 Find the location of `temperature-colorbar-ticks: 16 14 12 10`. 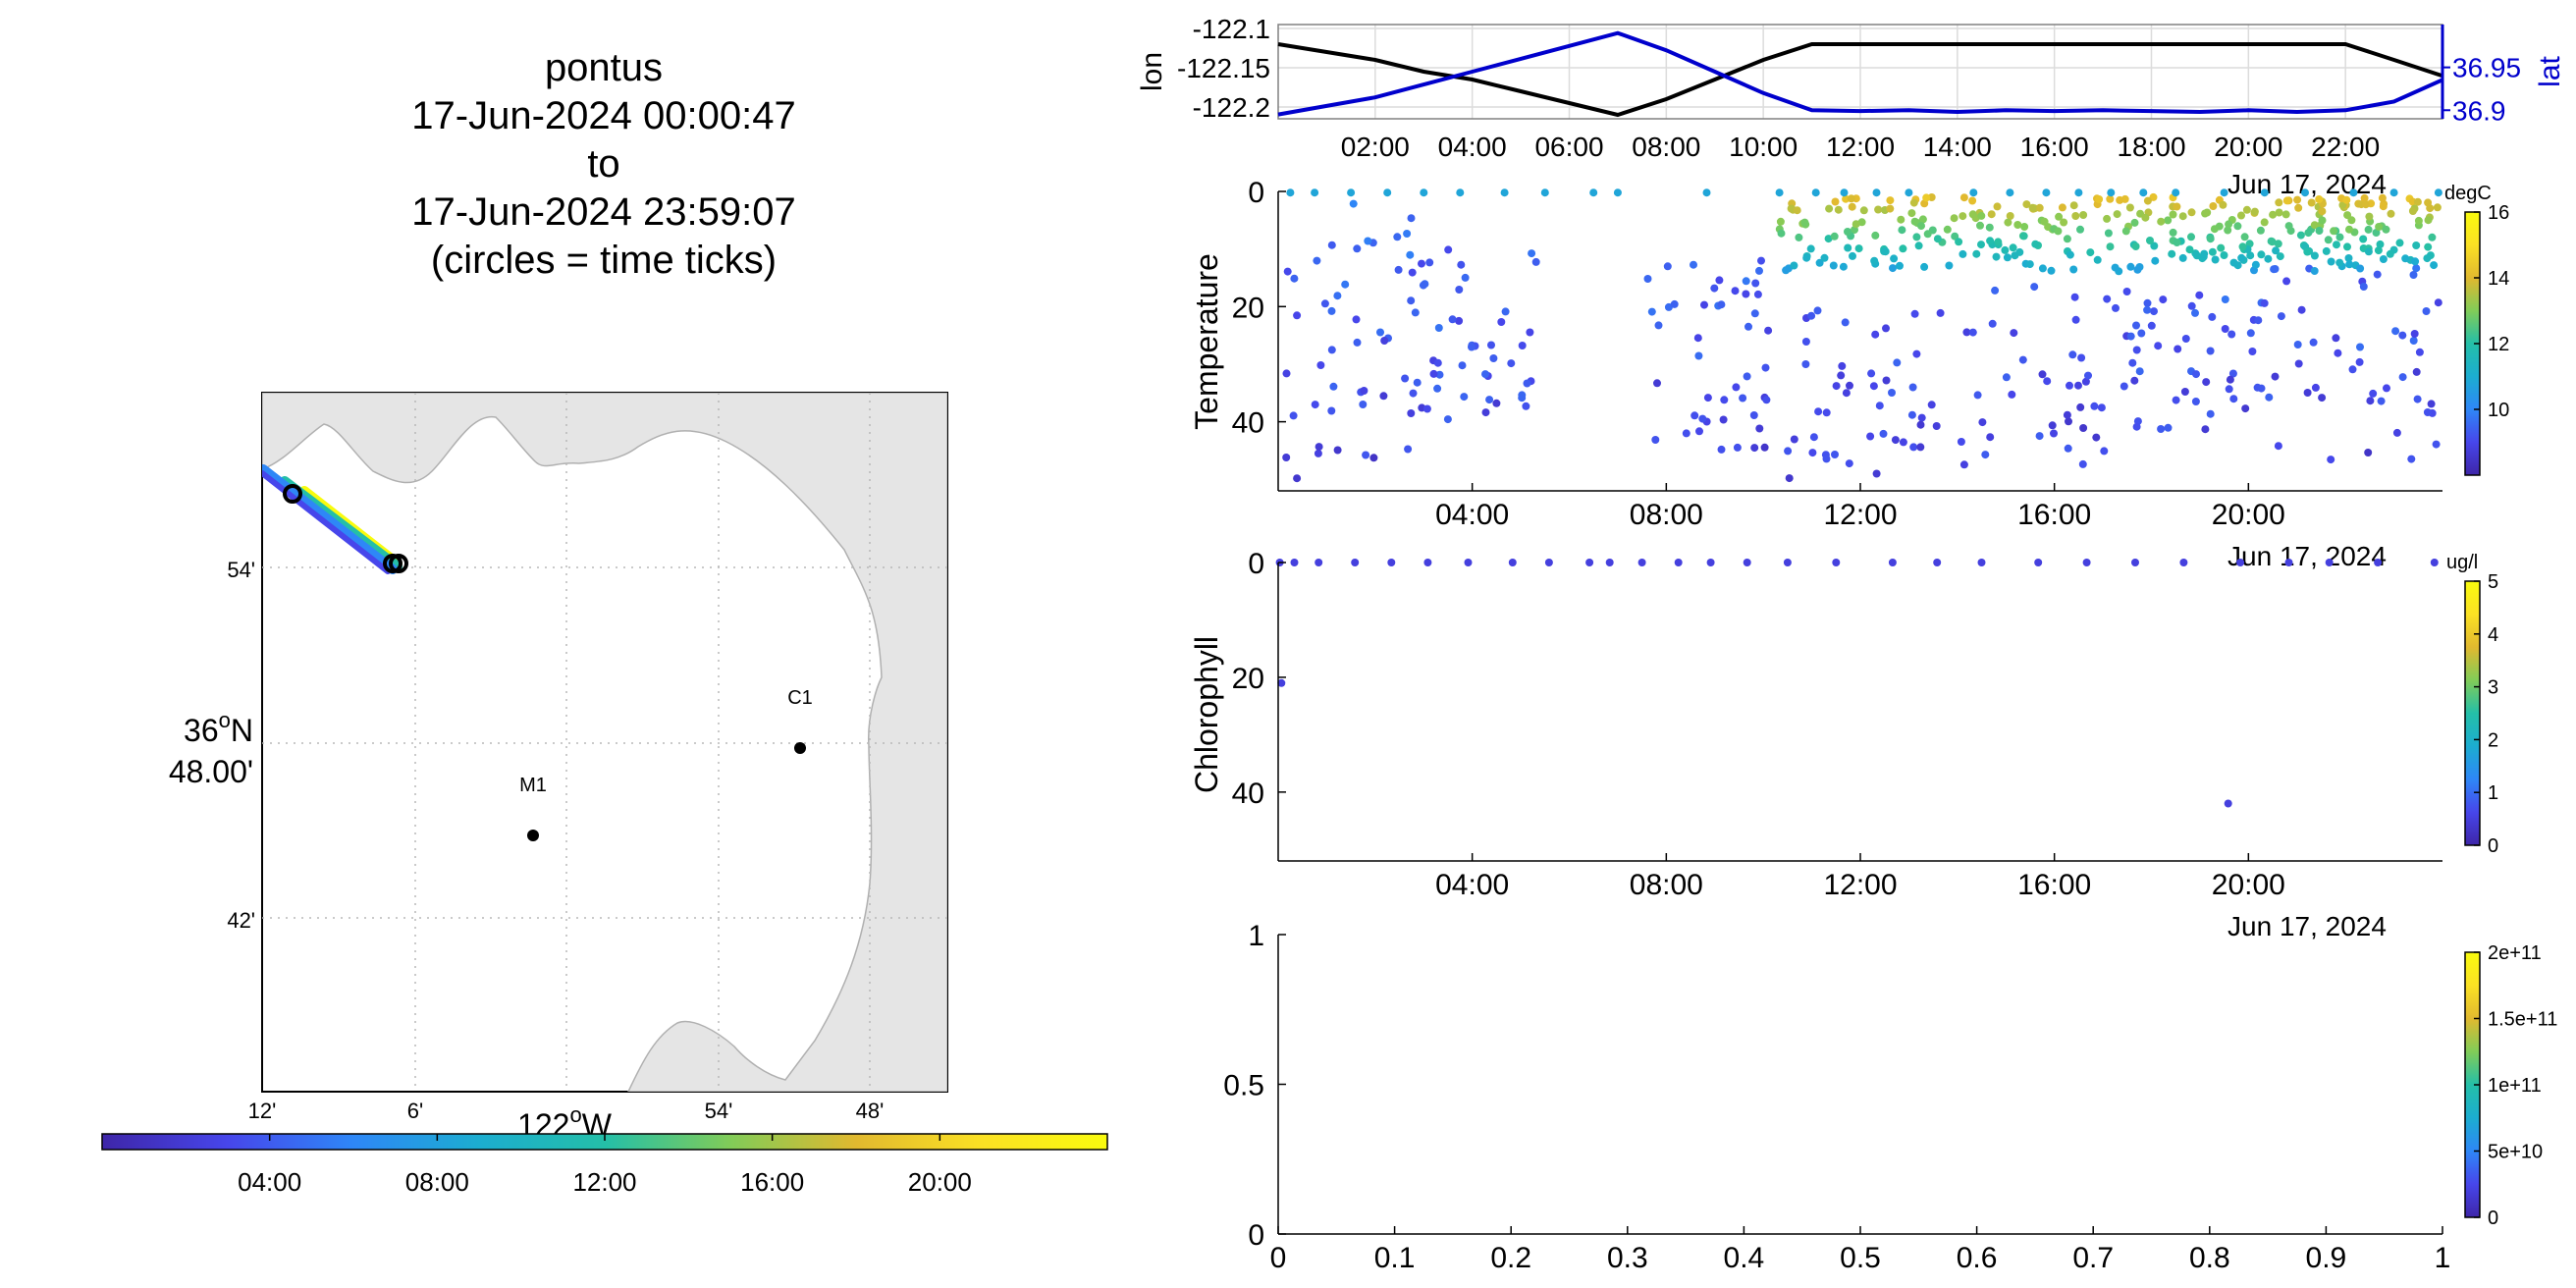

temperature-colorbar-ticks: 16 14 12 10 is located at coordinates (2491, 311).